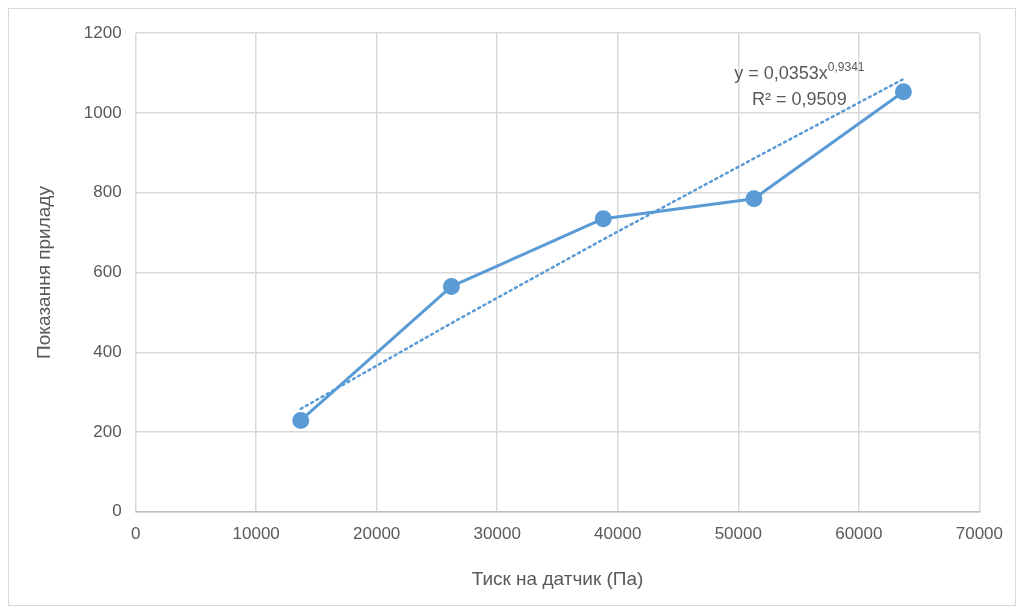 The image size is (1024, 615). Describe the element at coordinates (43, 272) in the screenshot. I see `y-axis-title: Показання приладу` at that location.